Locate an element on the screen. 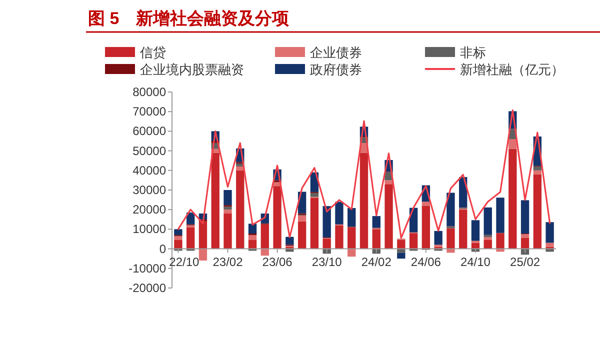 The image size is (611, 346). y-tick-label: 60000 is located at coordinates (149, 131).